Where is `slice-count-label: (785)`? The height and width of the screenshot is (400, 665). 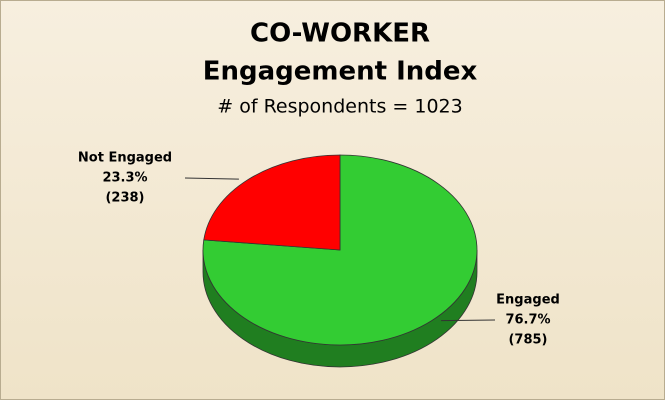
slice-count-label: (785) is located at coordinates (527, 340).